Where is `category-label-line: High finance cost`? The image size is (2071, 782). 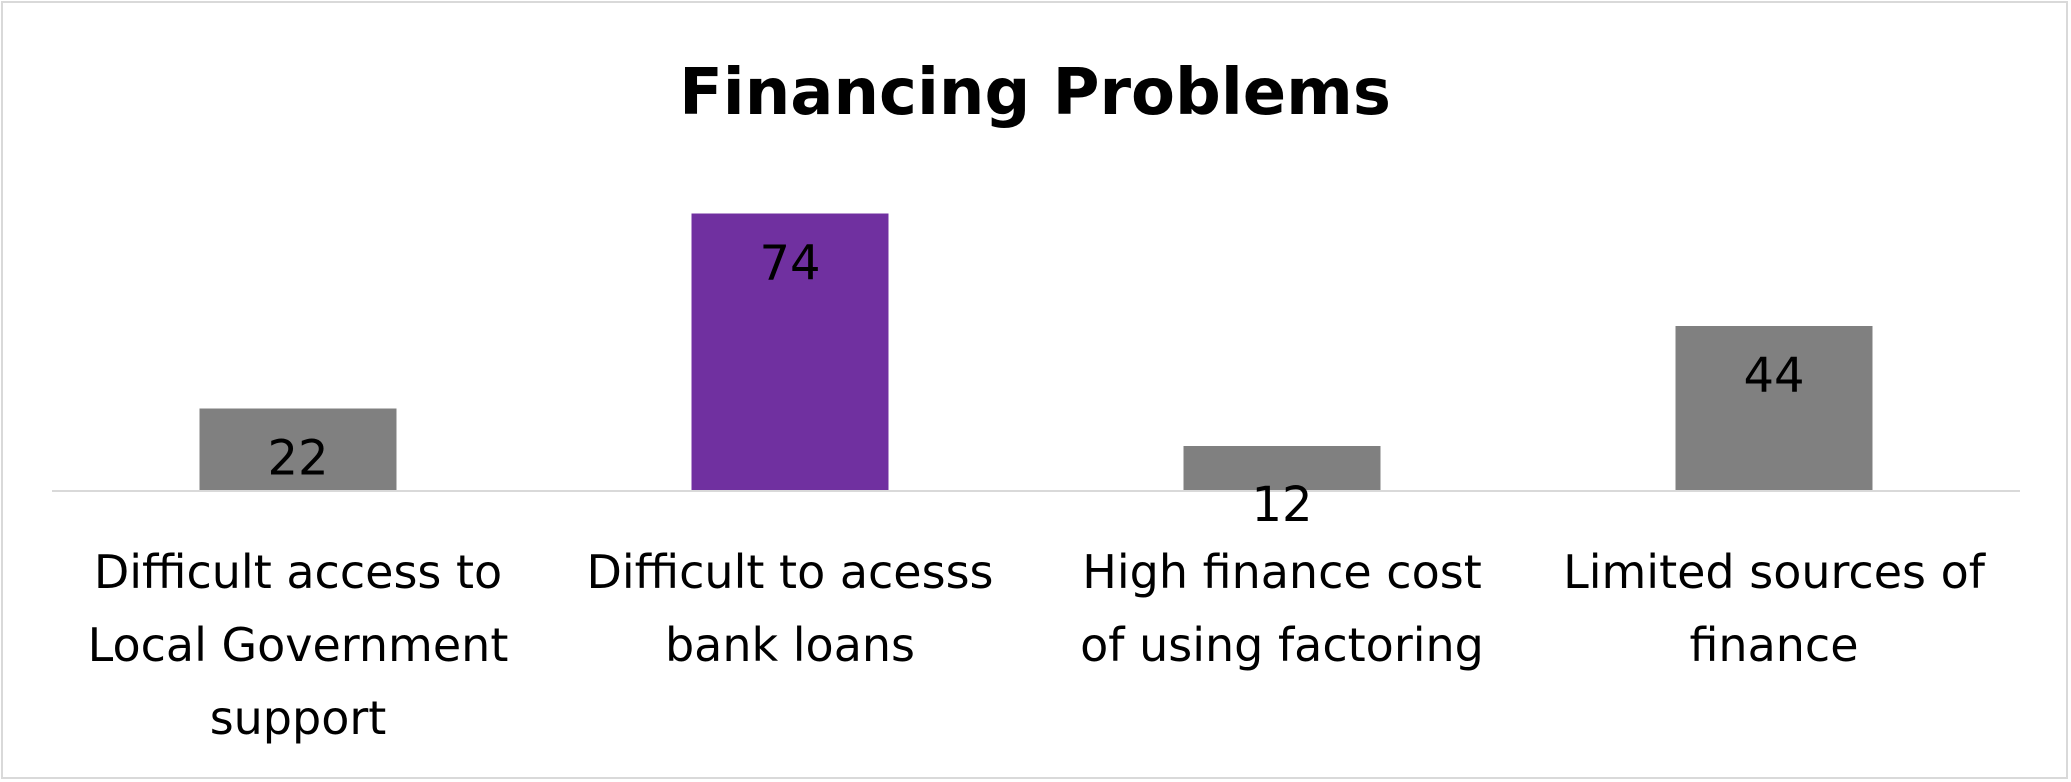 category-label-line: High finance cost is located at coordinates (1281, 572).